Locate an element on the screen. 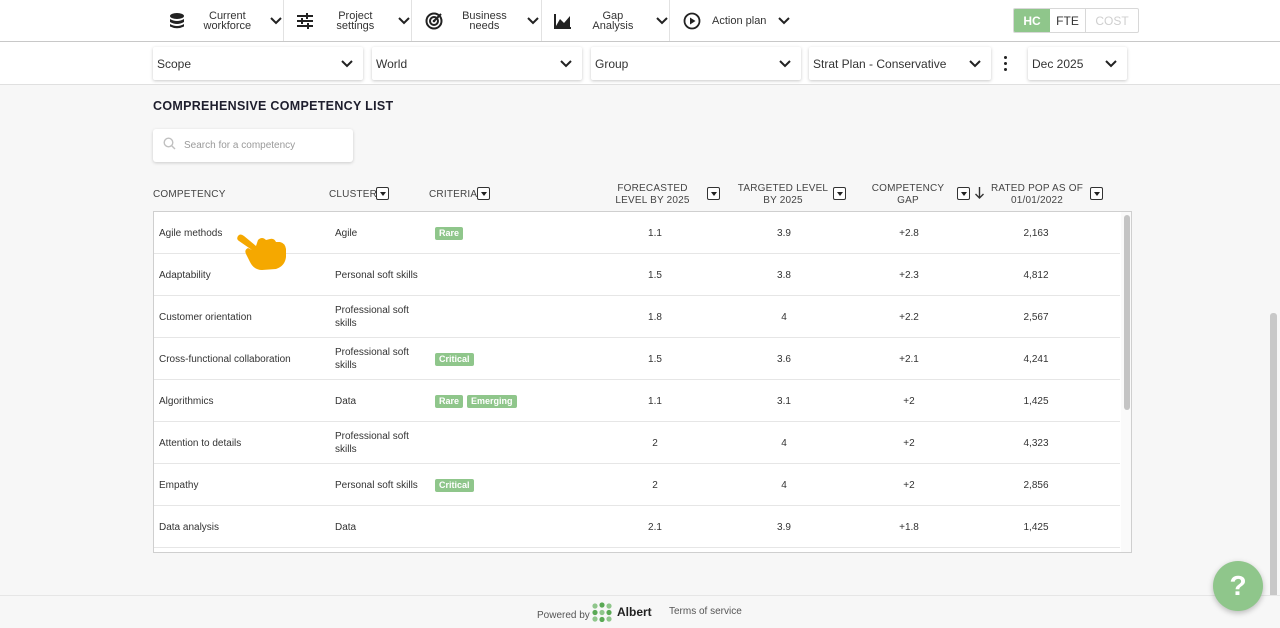 This screenshot has height=628, width=1280. table-row is located at coordinates (637, 550).